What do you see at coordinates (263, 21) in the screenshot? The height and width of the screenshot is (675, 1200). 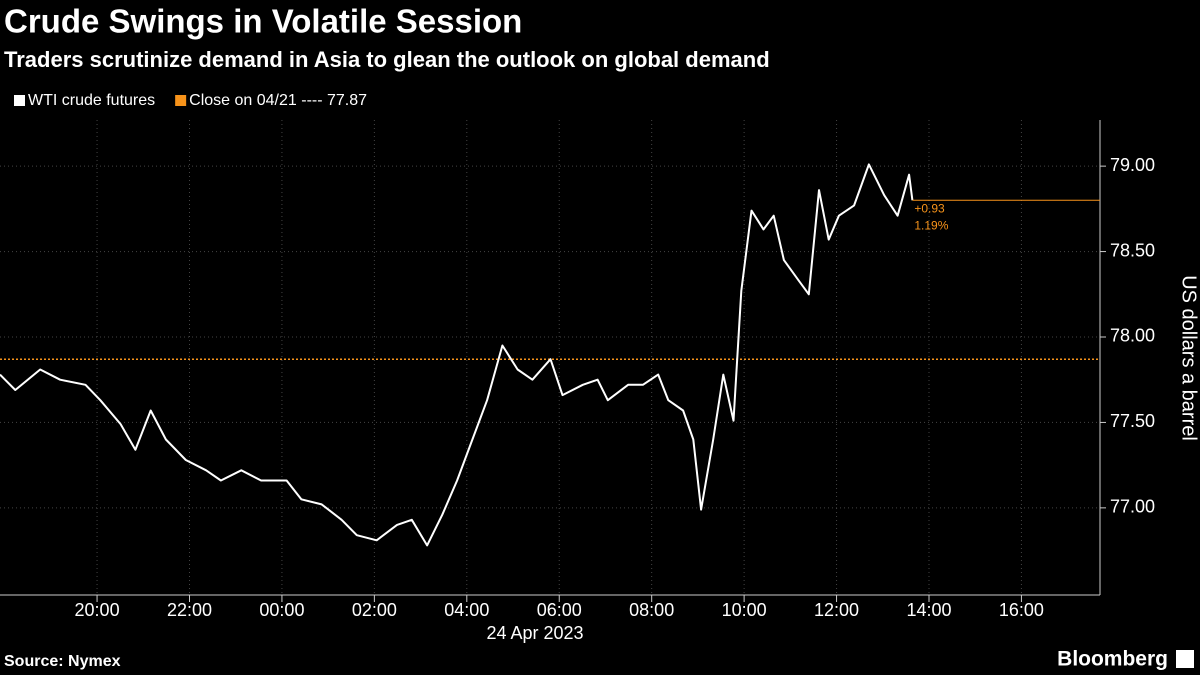 I see `chart-title: Crude Swings in Volatile Session` at bounding box center [263, 21].